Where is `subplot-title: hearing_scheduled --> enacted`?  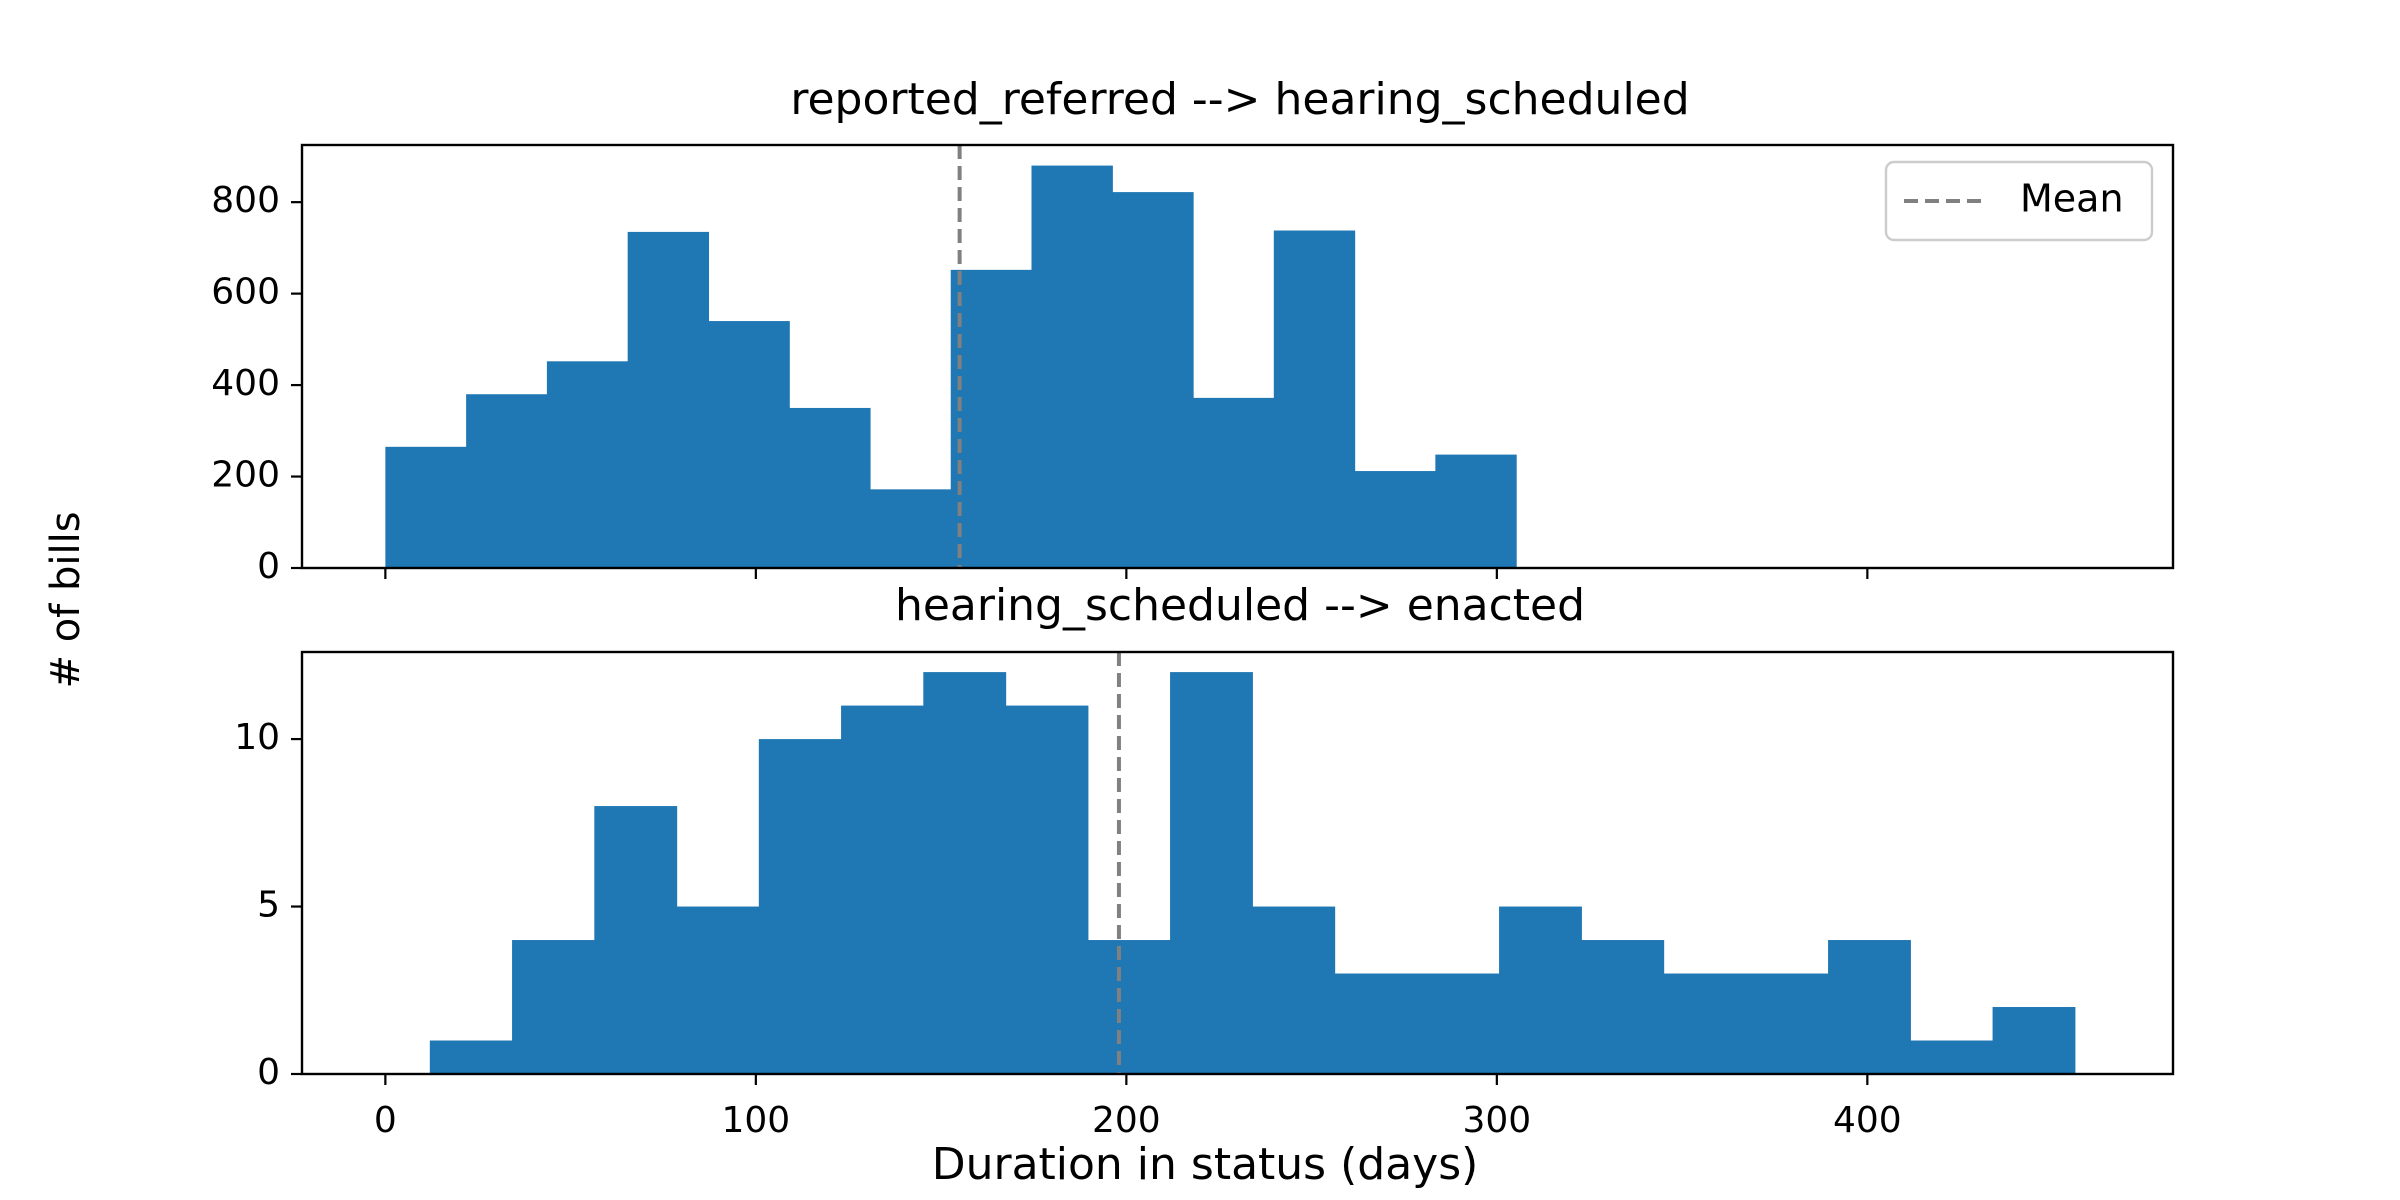
subplot-title: hearing_scheduled --> enacted is located at coordinates (1240, 605).